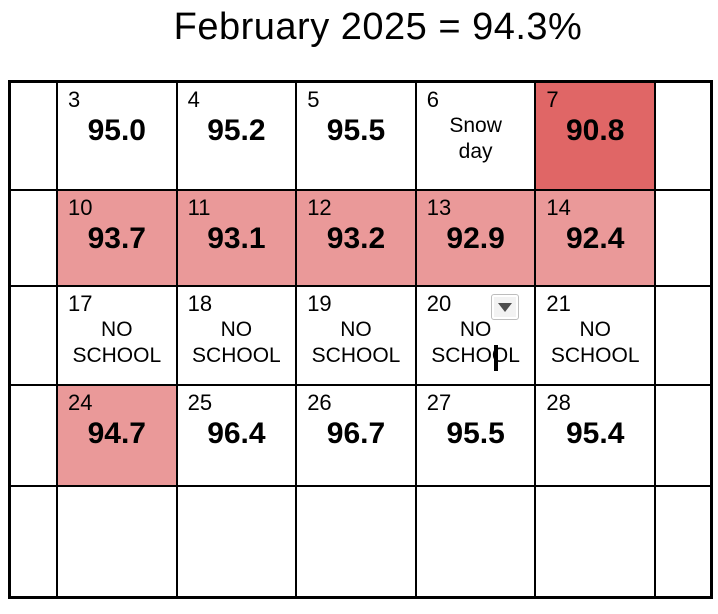 This screenshot has width=718, height=614. What do you see at coordinates (475, 125) in the screenshot?
I see `note-line: Snow` at bounding box center [475, 125].